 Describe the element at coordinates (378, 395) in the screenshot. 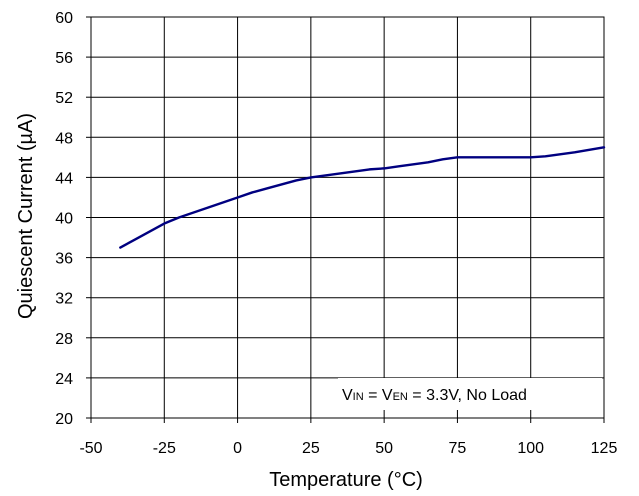

I see `annotation-eq1: = V` at that location.